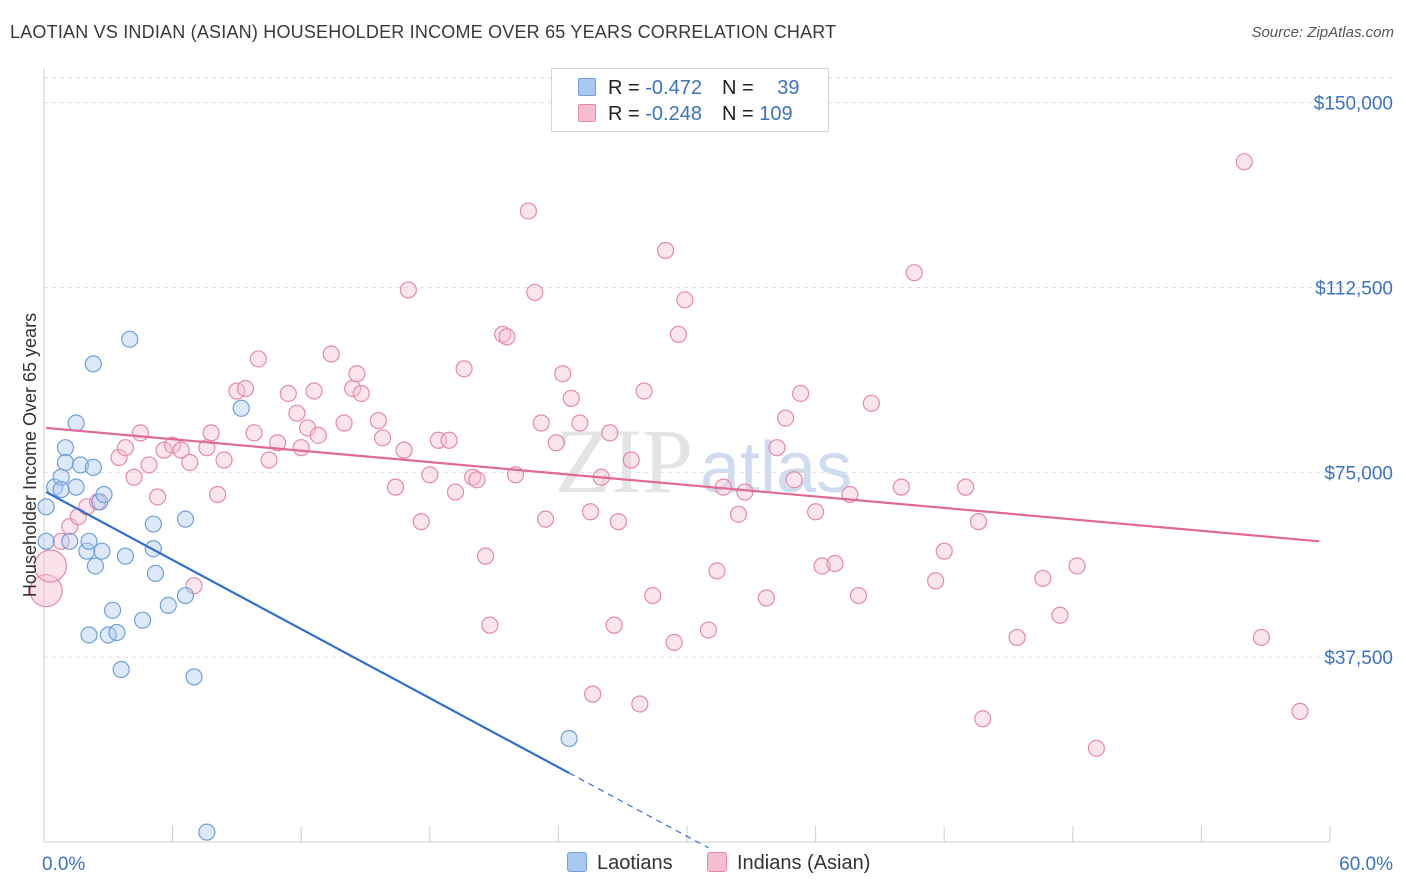  I want to click on y-tick-label: $112,500, so click(1354, 288).